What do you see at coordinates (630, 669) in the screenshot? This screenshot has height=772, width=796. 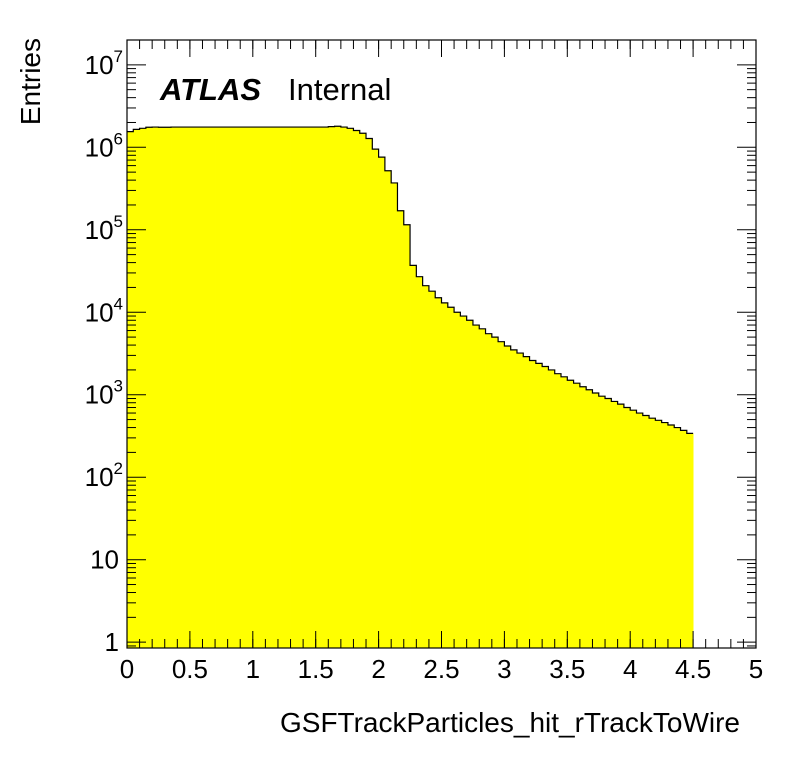 I see `x-tick-label: 4` at bounding box center [630, 669].